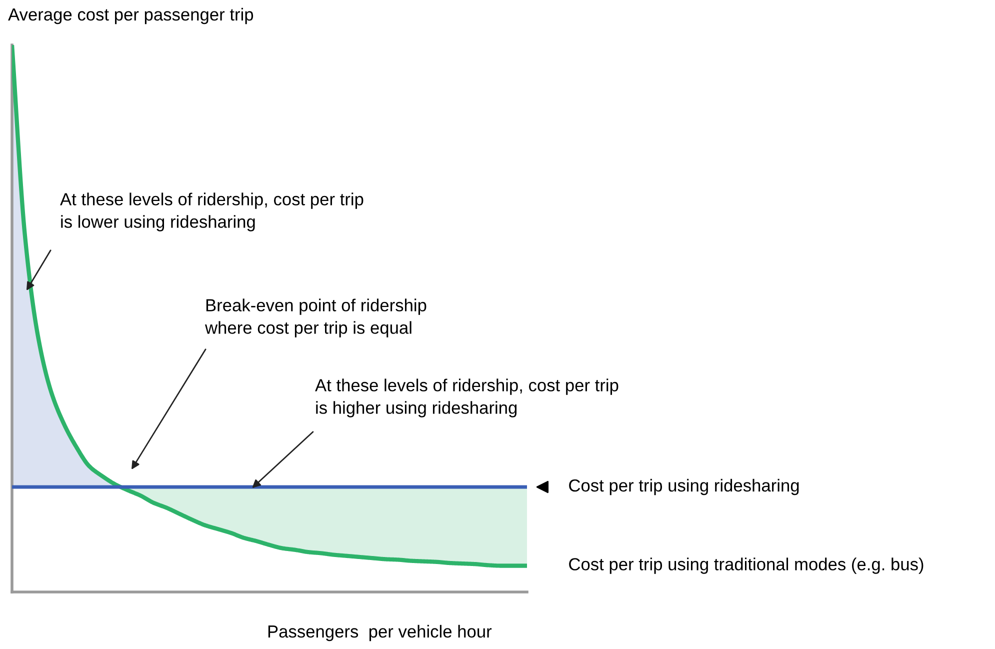 The height and width of the screenshot is (649, 995). Describe the element at coordinates (315, 318) in the screenshot. I see `annotation: Break-even point of ridership where cost per trip is equal` at that location.